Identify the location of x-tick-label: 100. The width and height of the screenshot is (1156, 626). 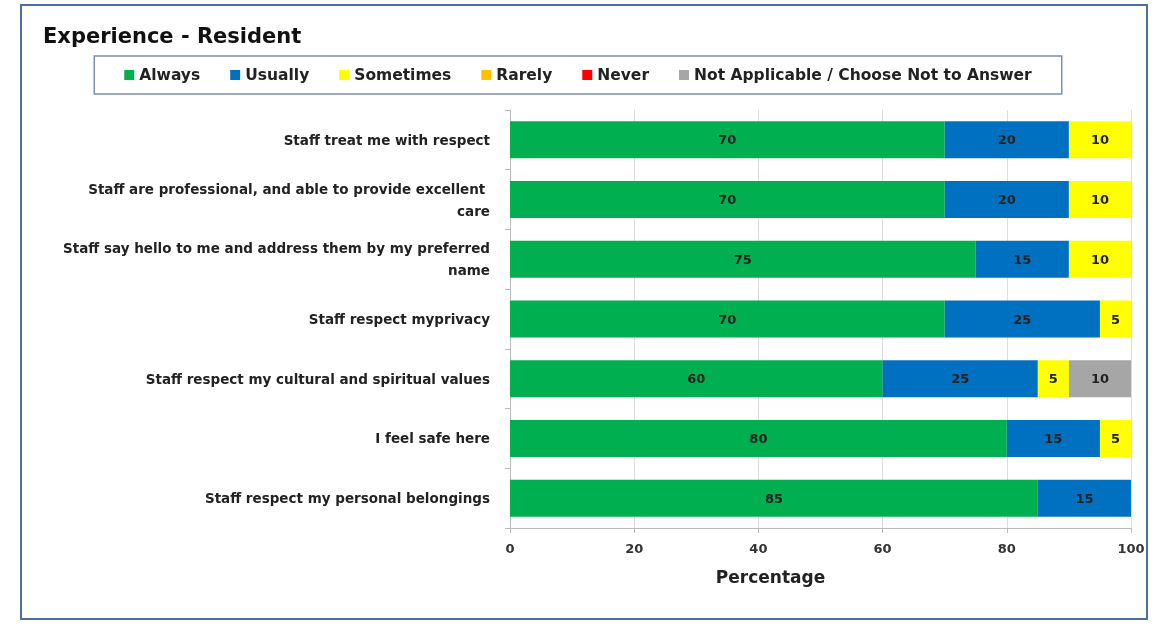
(1131, 548).